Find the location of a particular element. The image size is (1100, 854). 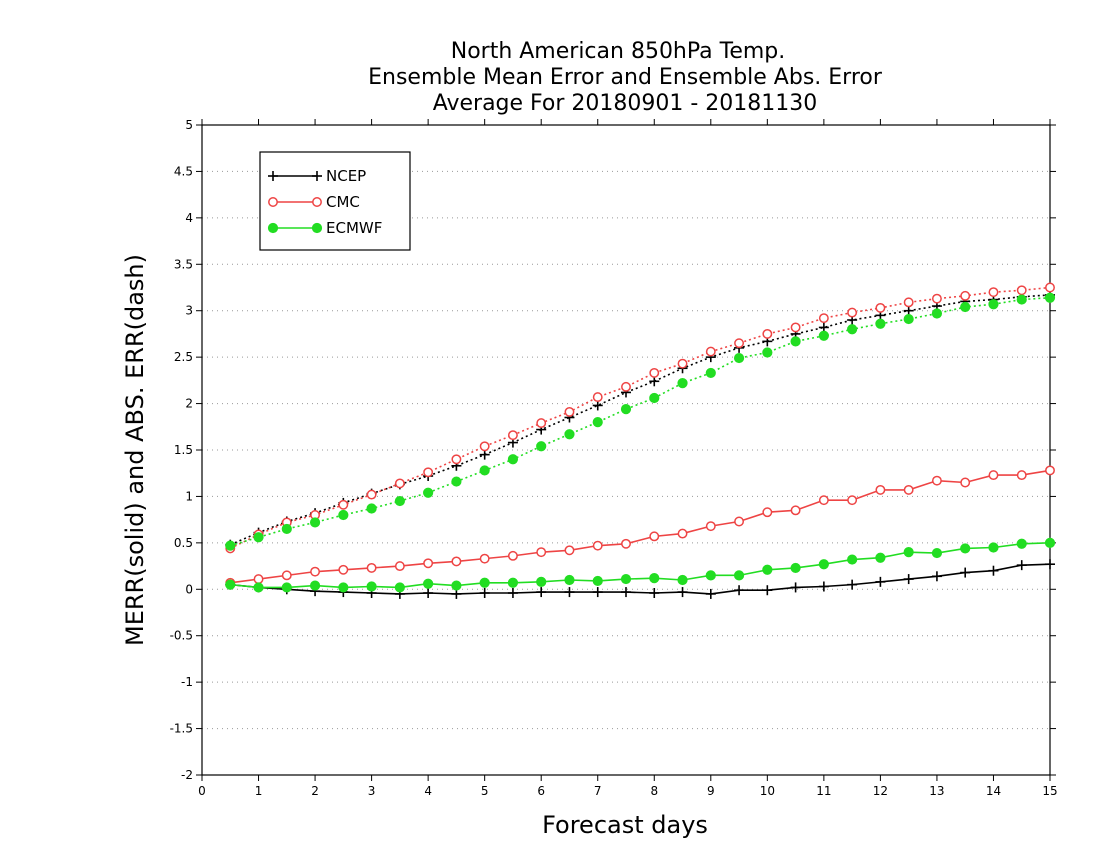

x-tick-label: 6 is located at coordinates (541, 791).